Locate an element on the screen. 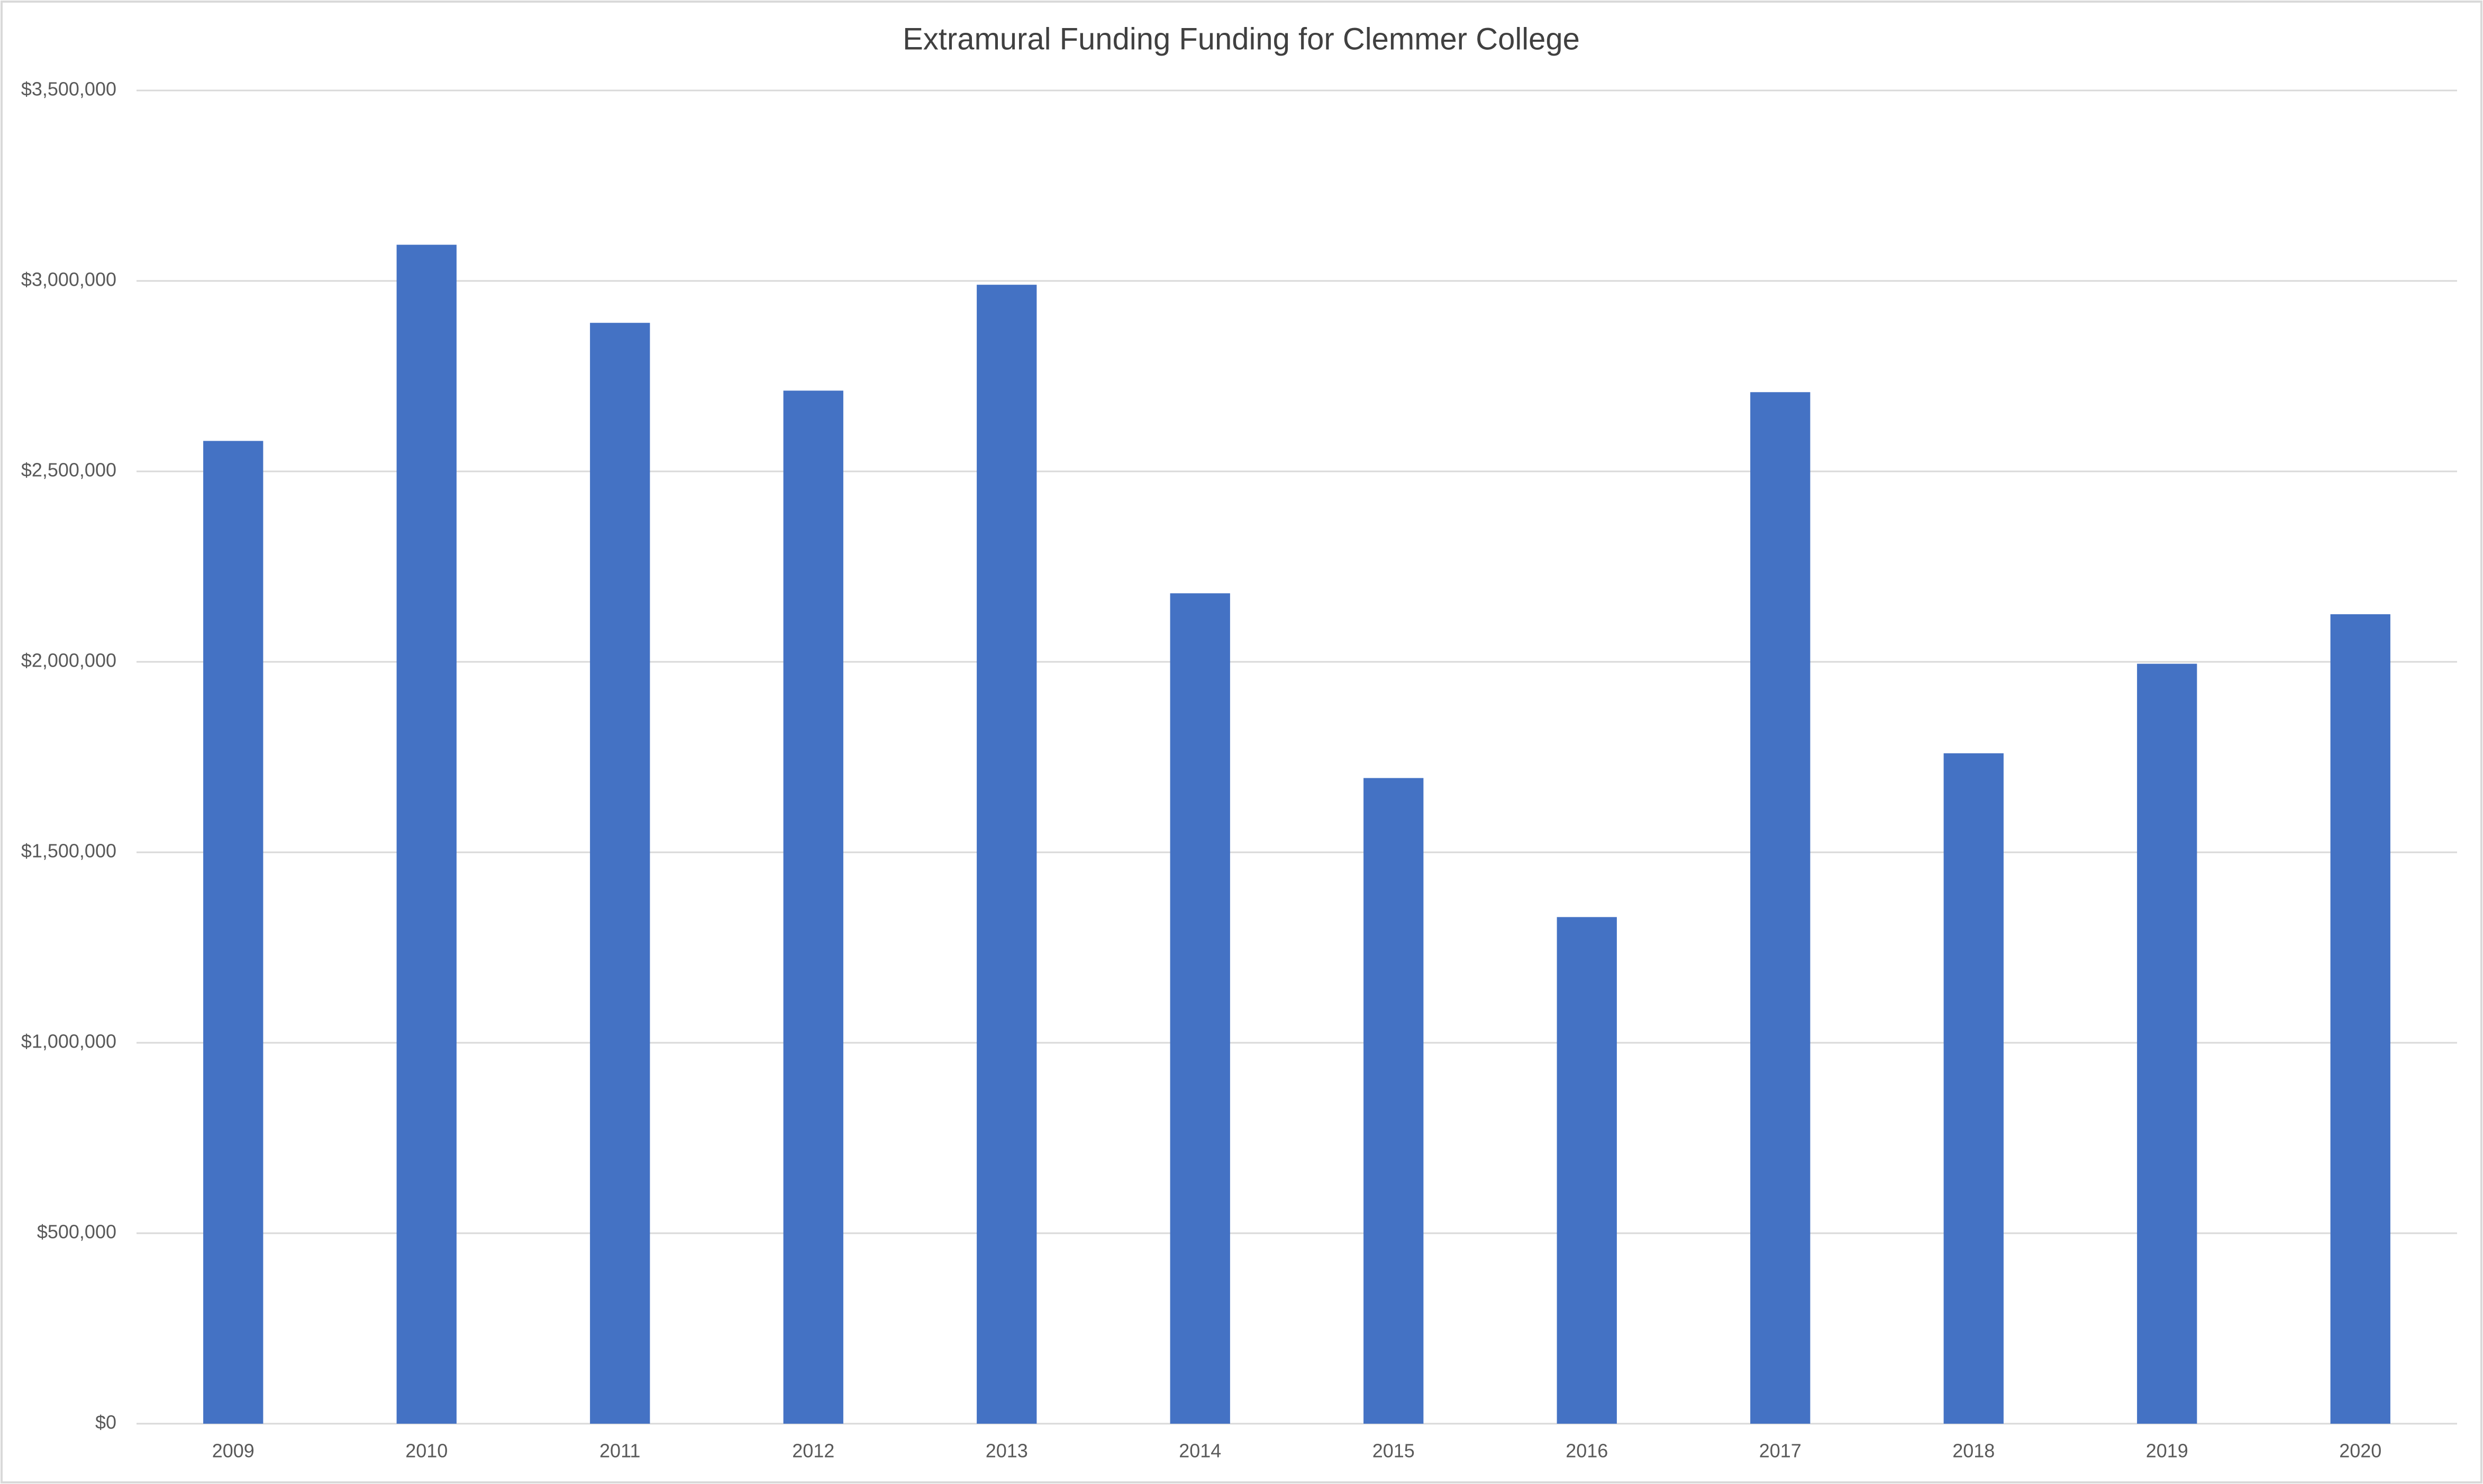 This screenshot has height=1484, width=2483. x-tick-label: 2009 is located at coordinates (233, 1451).